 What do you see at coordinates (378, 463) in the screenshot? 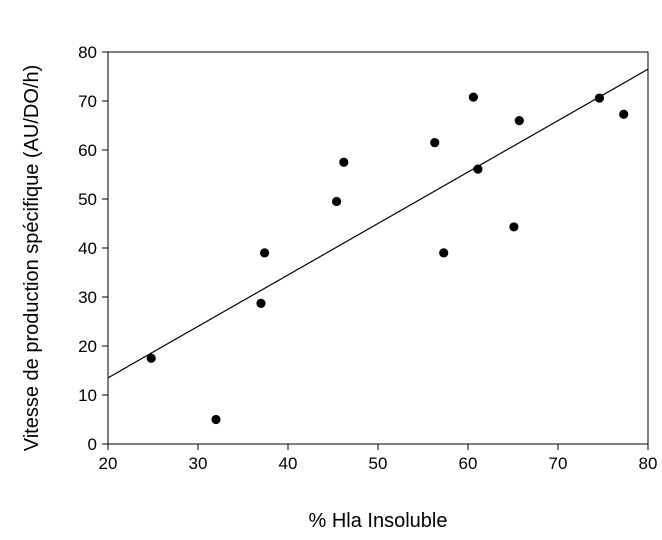
I see `x-tick-label: 50` at bounding box center [378, 463].